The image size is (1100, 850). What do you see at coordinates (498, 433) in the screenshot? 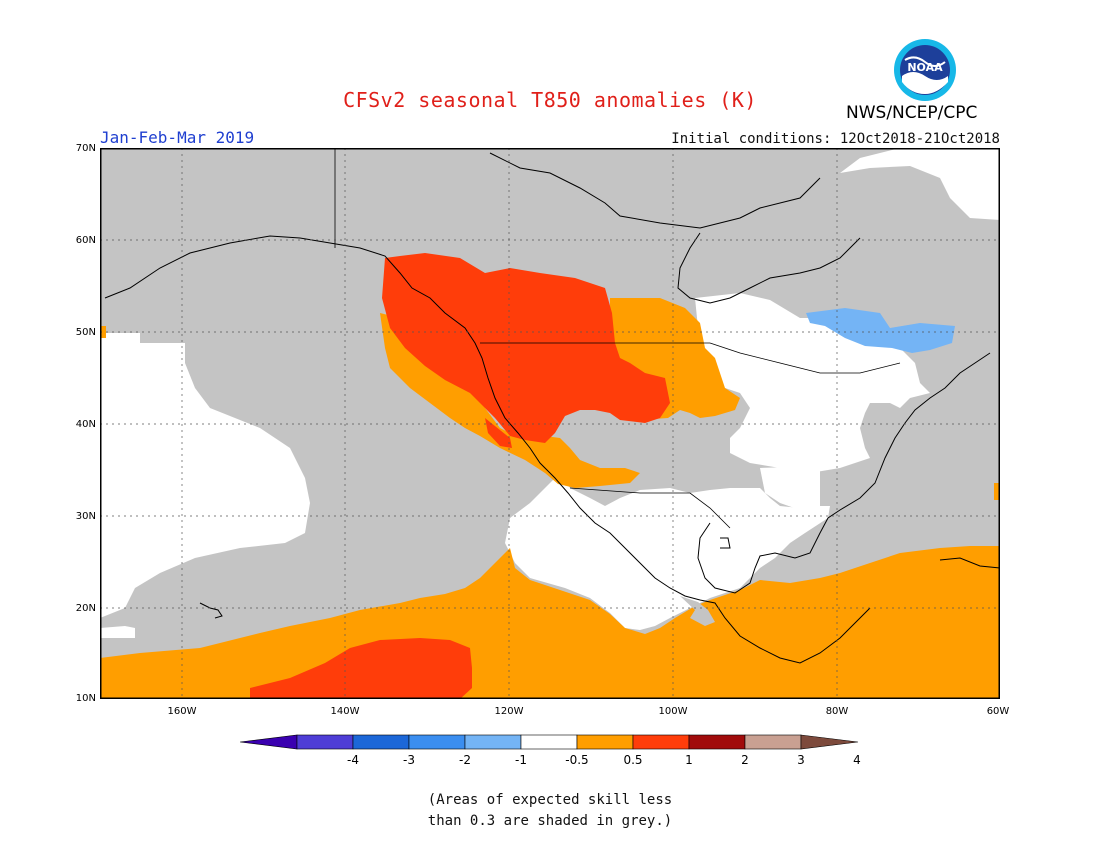
I see `northwest-red-spot` at bounding box center [498, 433].